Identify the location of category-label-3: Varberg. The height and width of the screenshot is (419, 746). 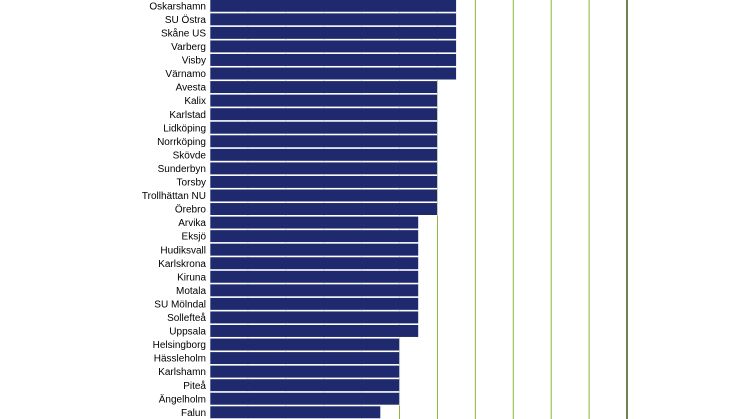
(188, 47).